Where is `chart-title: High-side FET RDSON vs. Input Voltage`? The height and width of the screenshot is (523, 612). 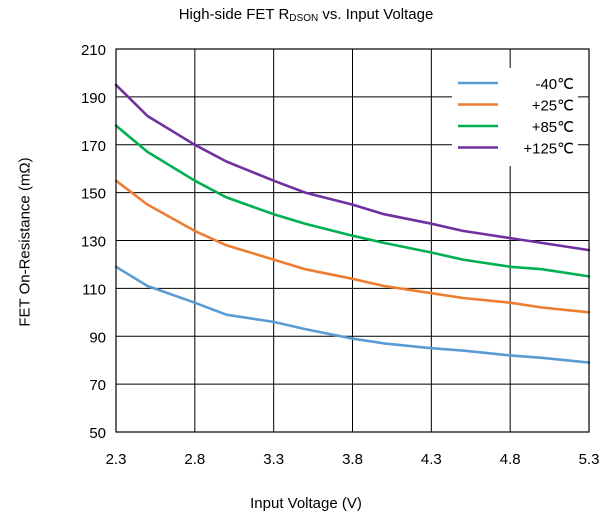 chart-title: High-side FET RDSON vs. Input Voltage is located at coordinates (306, 15).